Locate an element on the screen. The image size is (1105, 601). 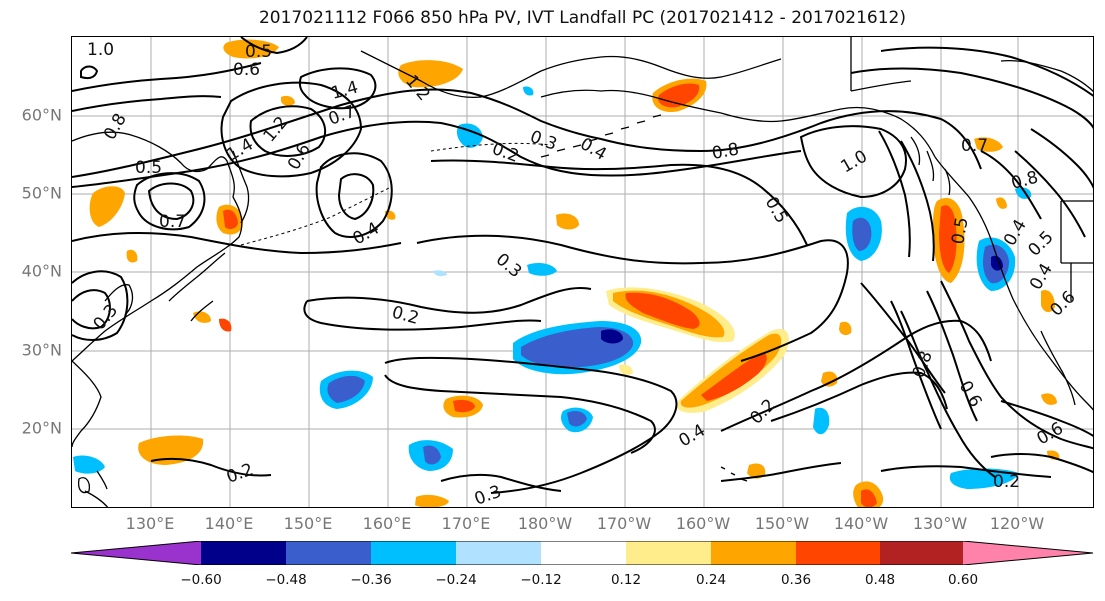
contour-label: 0.8 is located at coordinates (725, 152).